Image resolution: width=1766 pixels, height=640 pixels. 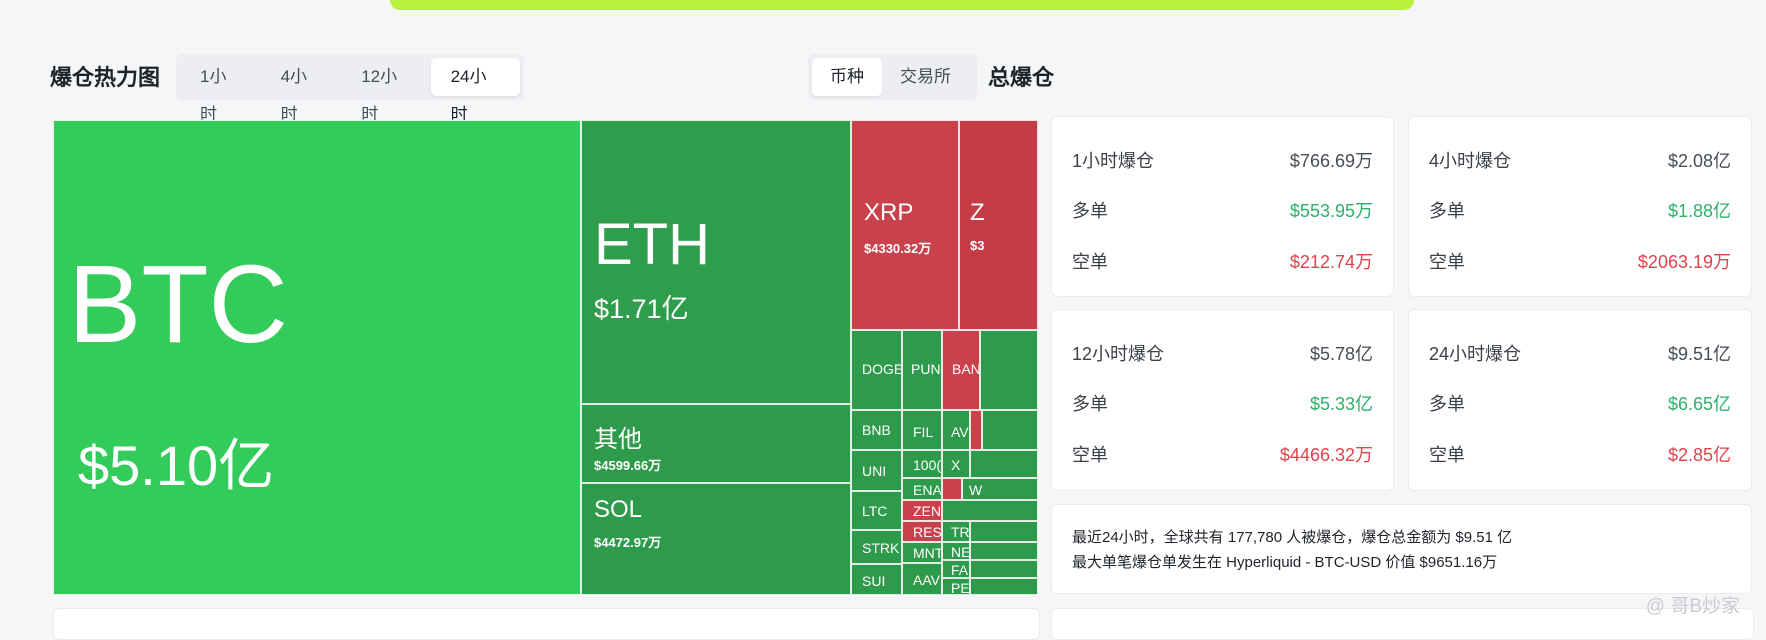 I want to click on card-12h: 12小时爆仓 $5.78亿 多单 $5.33亿 空单 $4466.32万, so click(x=1222, y=400).